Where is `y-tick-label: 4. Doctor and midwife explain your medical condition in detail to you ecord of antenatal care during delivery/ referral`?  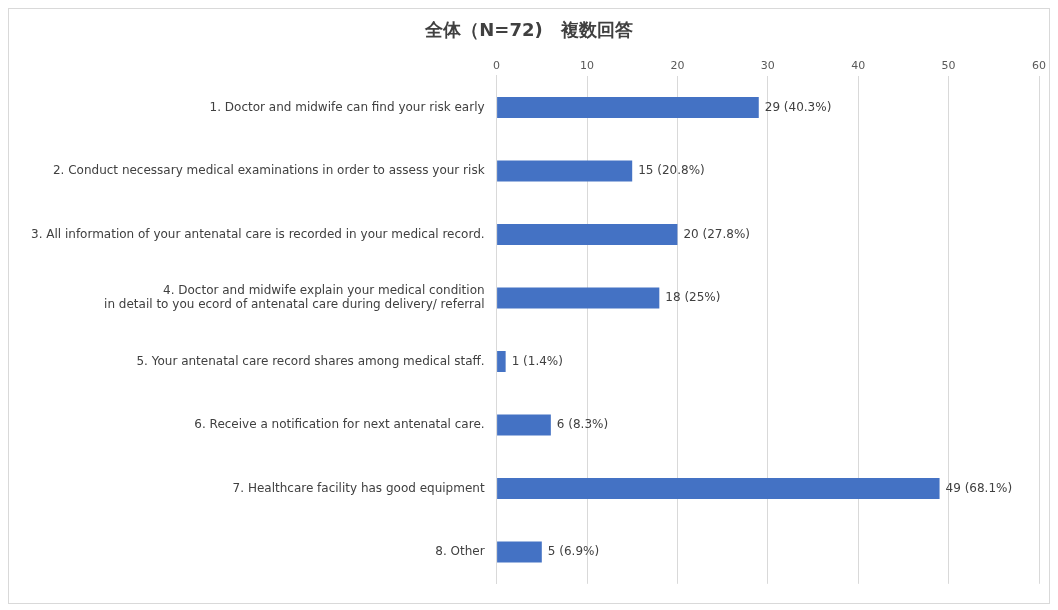 y-tick-label: 4. Doctor and midwife explain your medical condition in detail to you ecord of antenatal care during delivery/ referral is located at coordinates (294, 297).